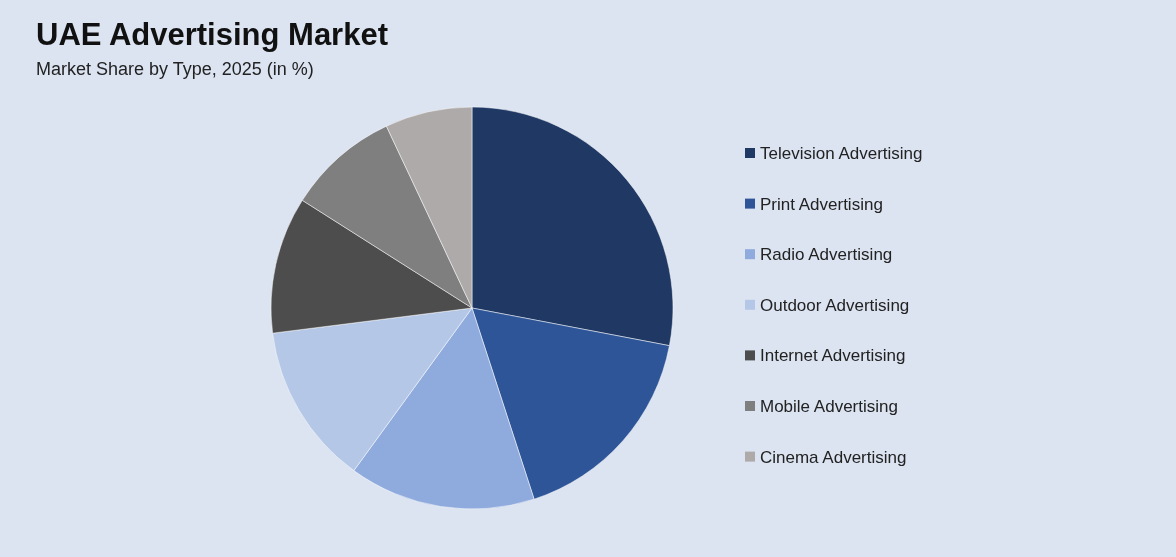 This screenshot has width=1176, height=557. I want to click on legend-label: Internet Advertising, so click(833, 356).